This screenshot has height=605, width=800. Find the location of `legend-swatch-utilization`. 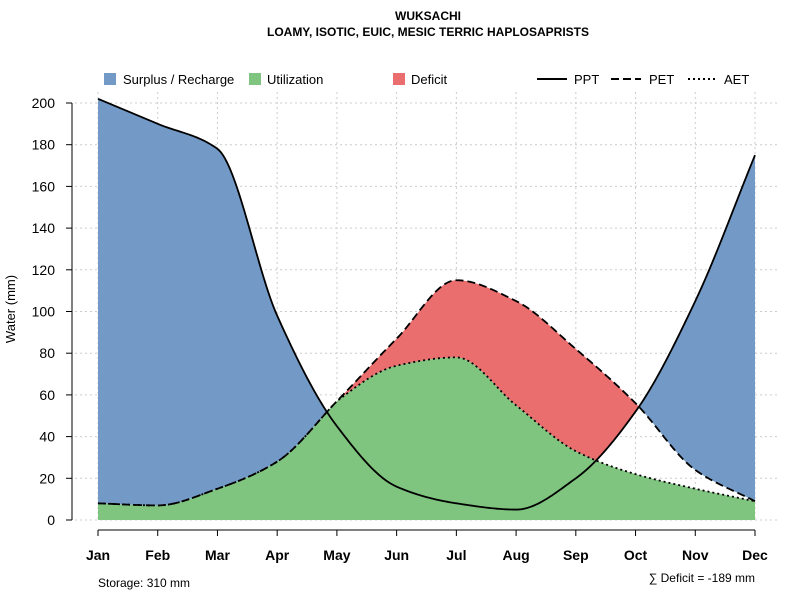

legend-swatch-utilization is located at coordinates (255, 79).